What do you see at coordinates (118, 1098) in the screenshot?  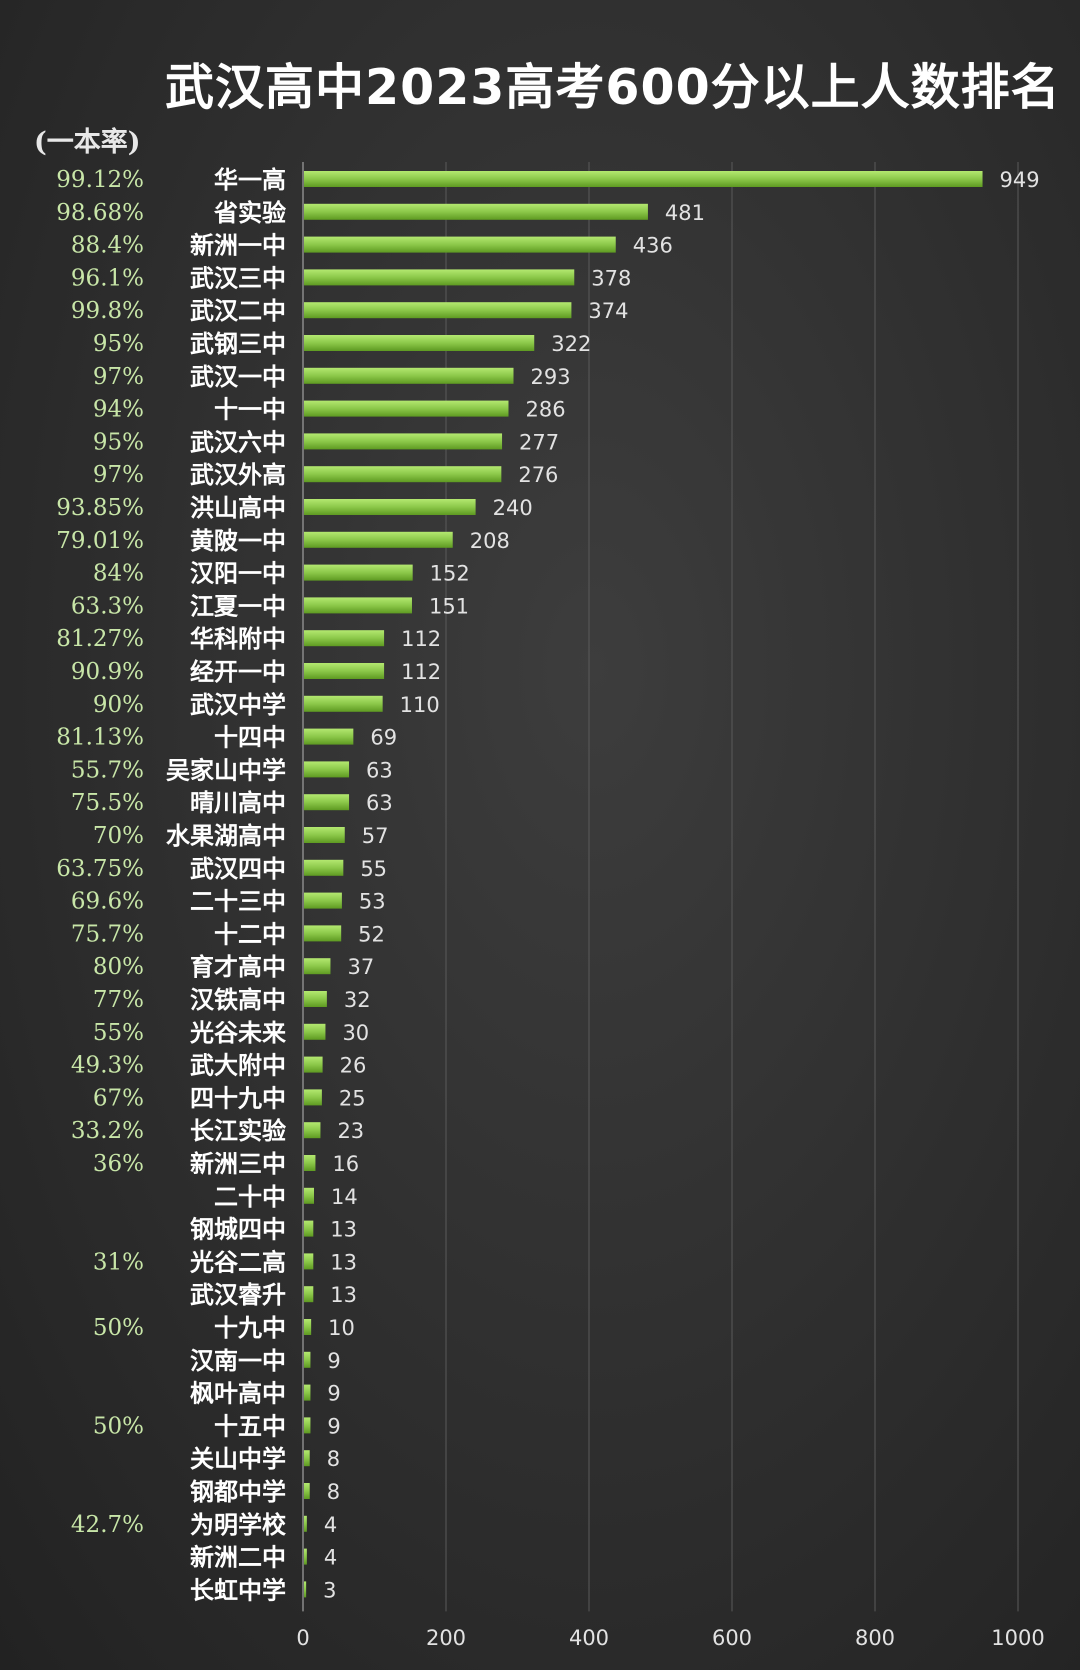 I see `rate-label: 67%` at bounding box center [118, 1098].